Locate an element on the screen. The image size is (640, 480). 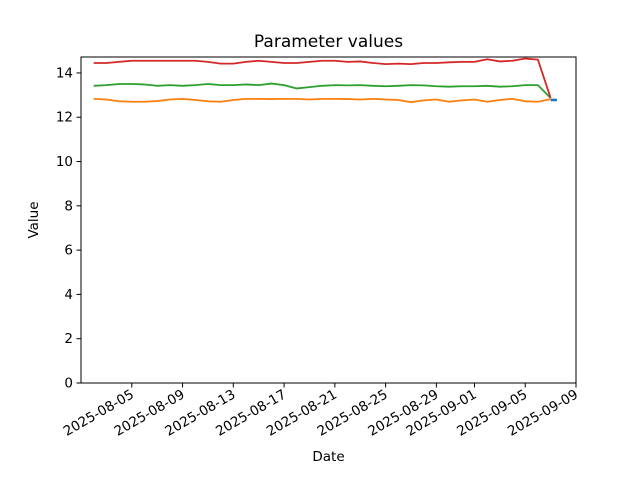
x-axis-label: Date is located at coordinates (328, 457).